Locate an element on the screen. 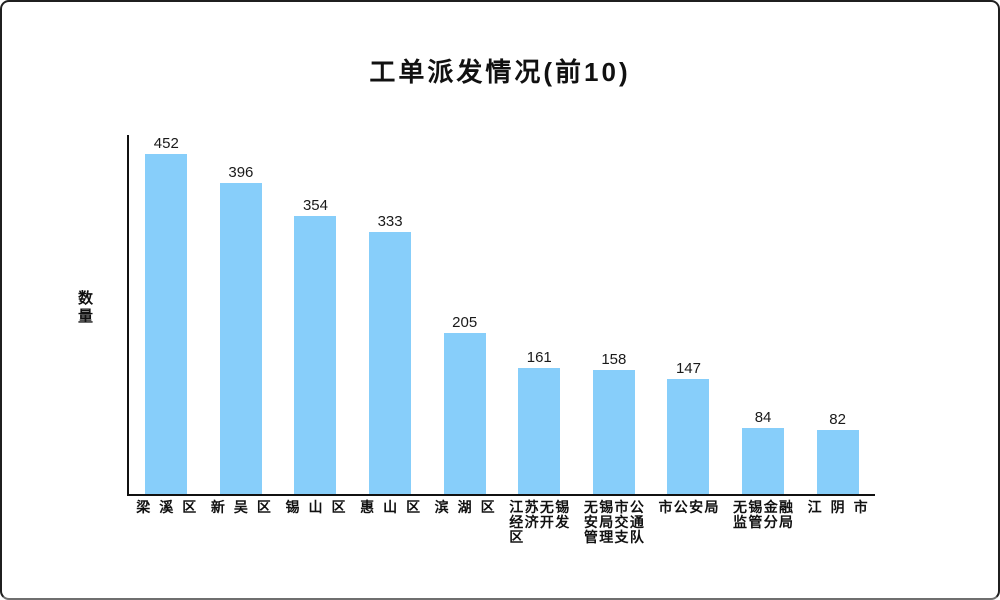 The width and height of the screenshot is (1000, 600). x-axis-tick-label: 梁溪区 is located at coordinates (166, 507).